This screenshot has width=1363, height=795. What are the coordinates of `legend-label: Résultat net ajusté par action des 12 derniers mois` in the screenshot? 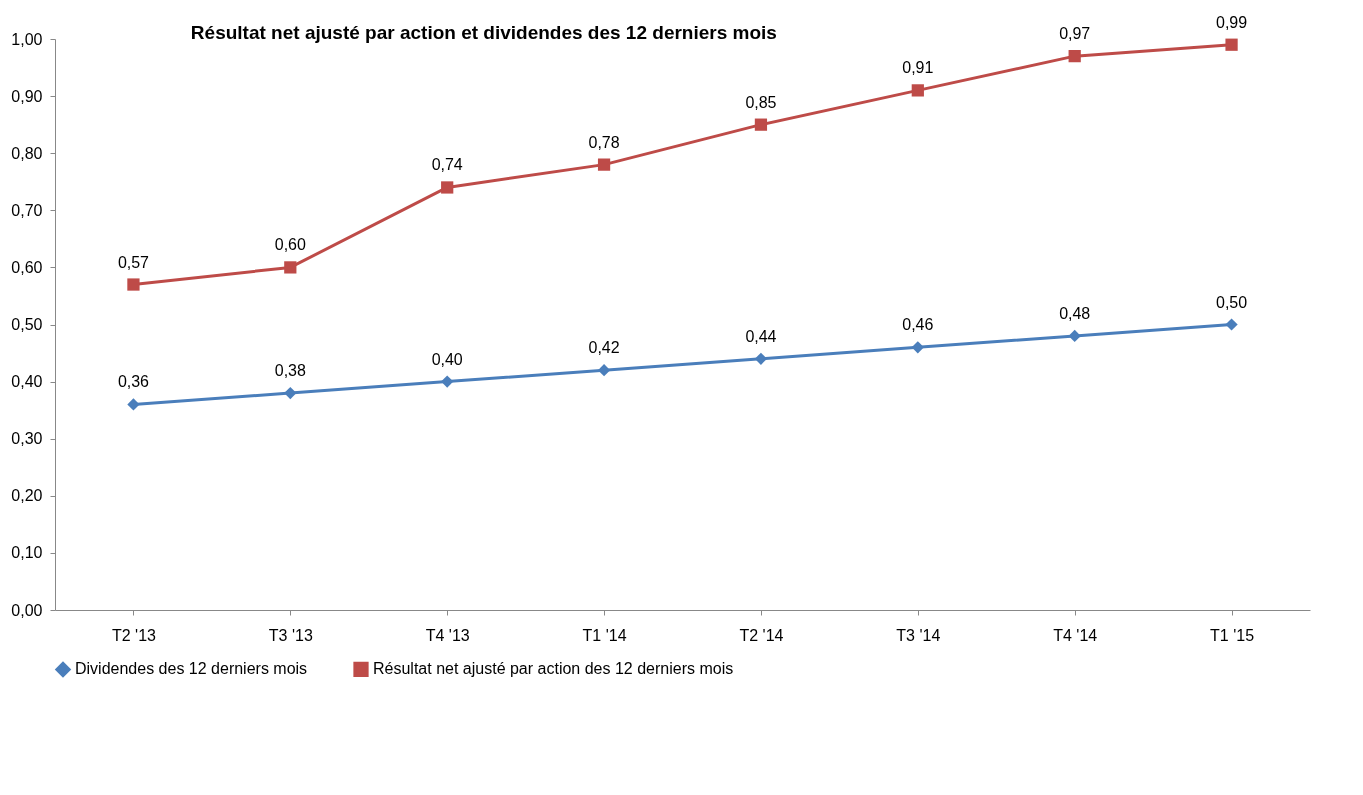 It's located at (553, 669).